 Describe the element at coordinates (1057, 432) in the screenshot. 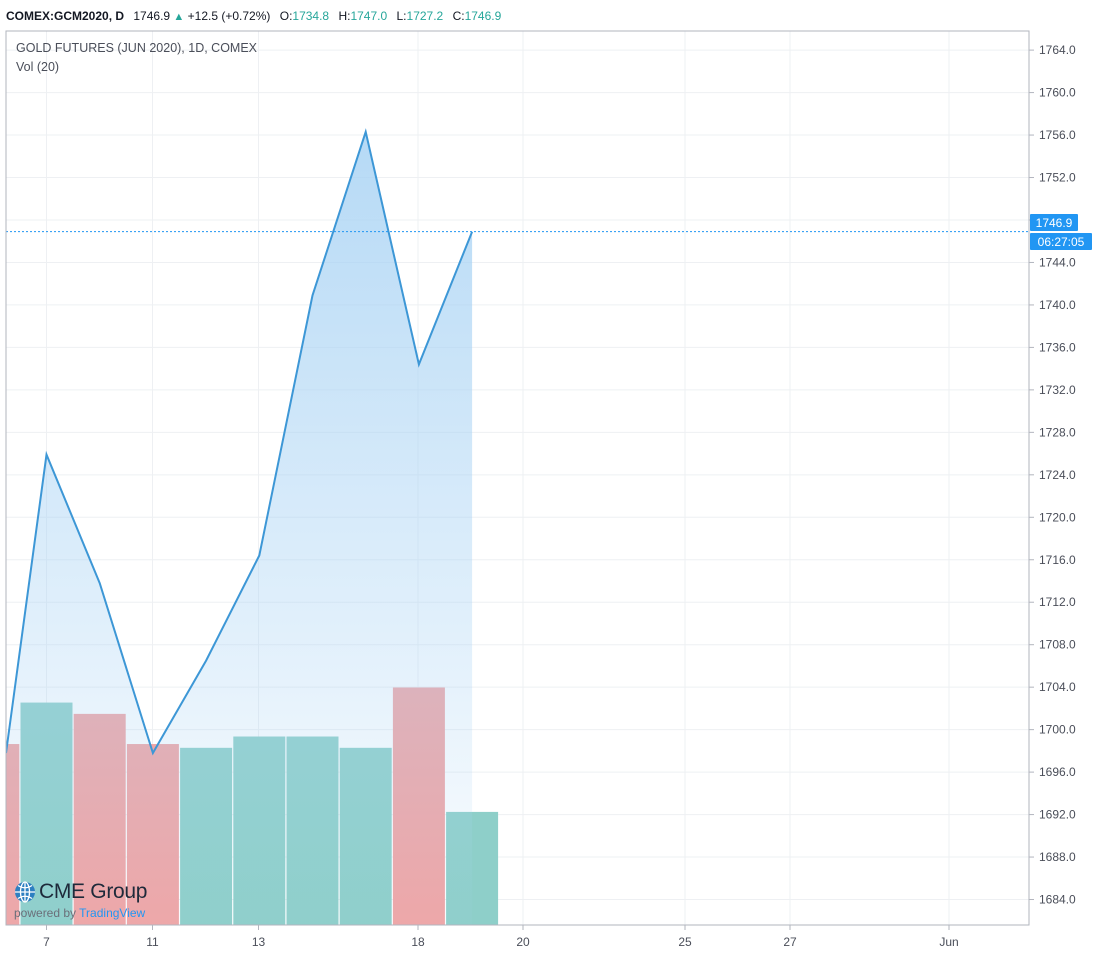

I see `y-tick-label: 1728.0` at that location.